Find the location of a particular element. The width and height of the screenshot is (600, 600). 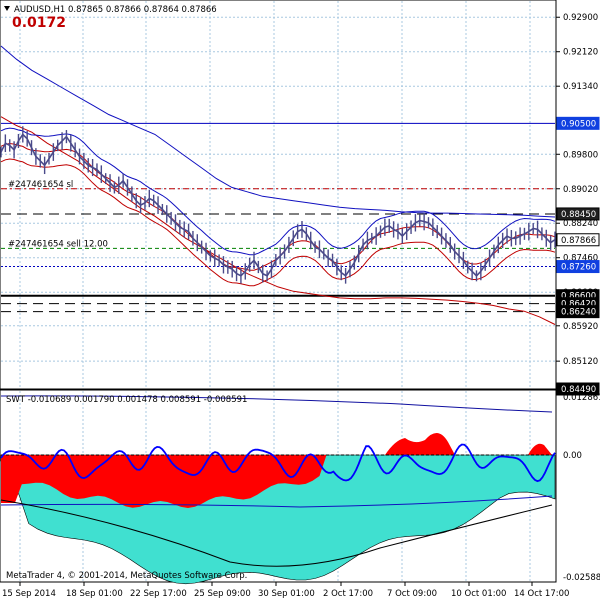

price-axis-label: 0.92900 is located at coordinates (580, 18).